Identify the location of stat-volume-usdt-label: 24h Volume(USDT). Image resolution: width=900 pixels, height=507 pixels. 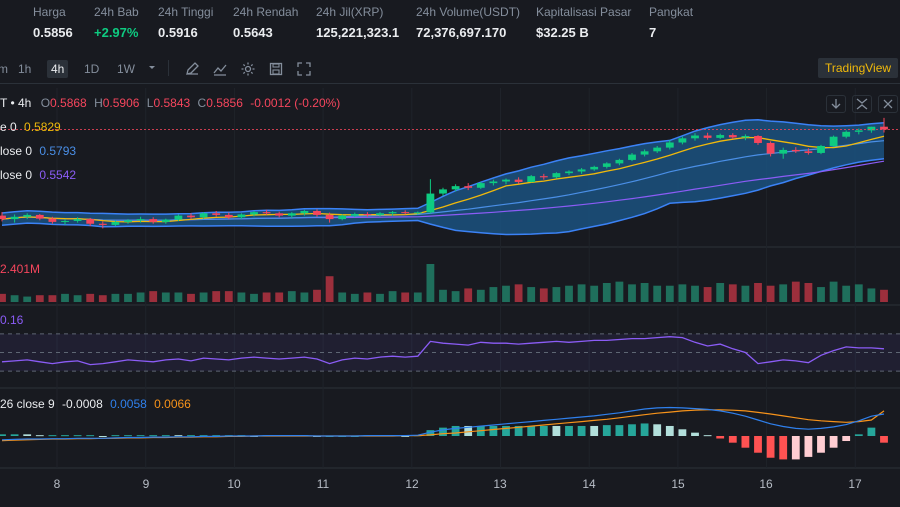
(468, 12).